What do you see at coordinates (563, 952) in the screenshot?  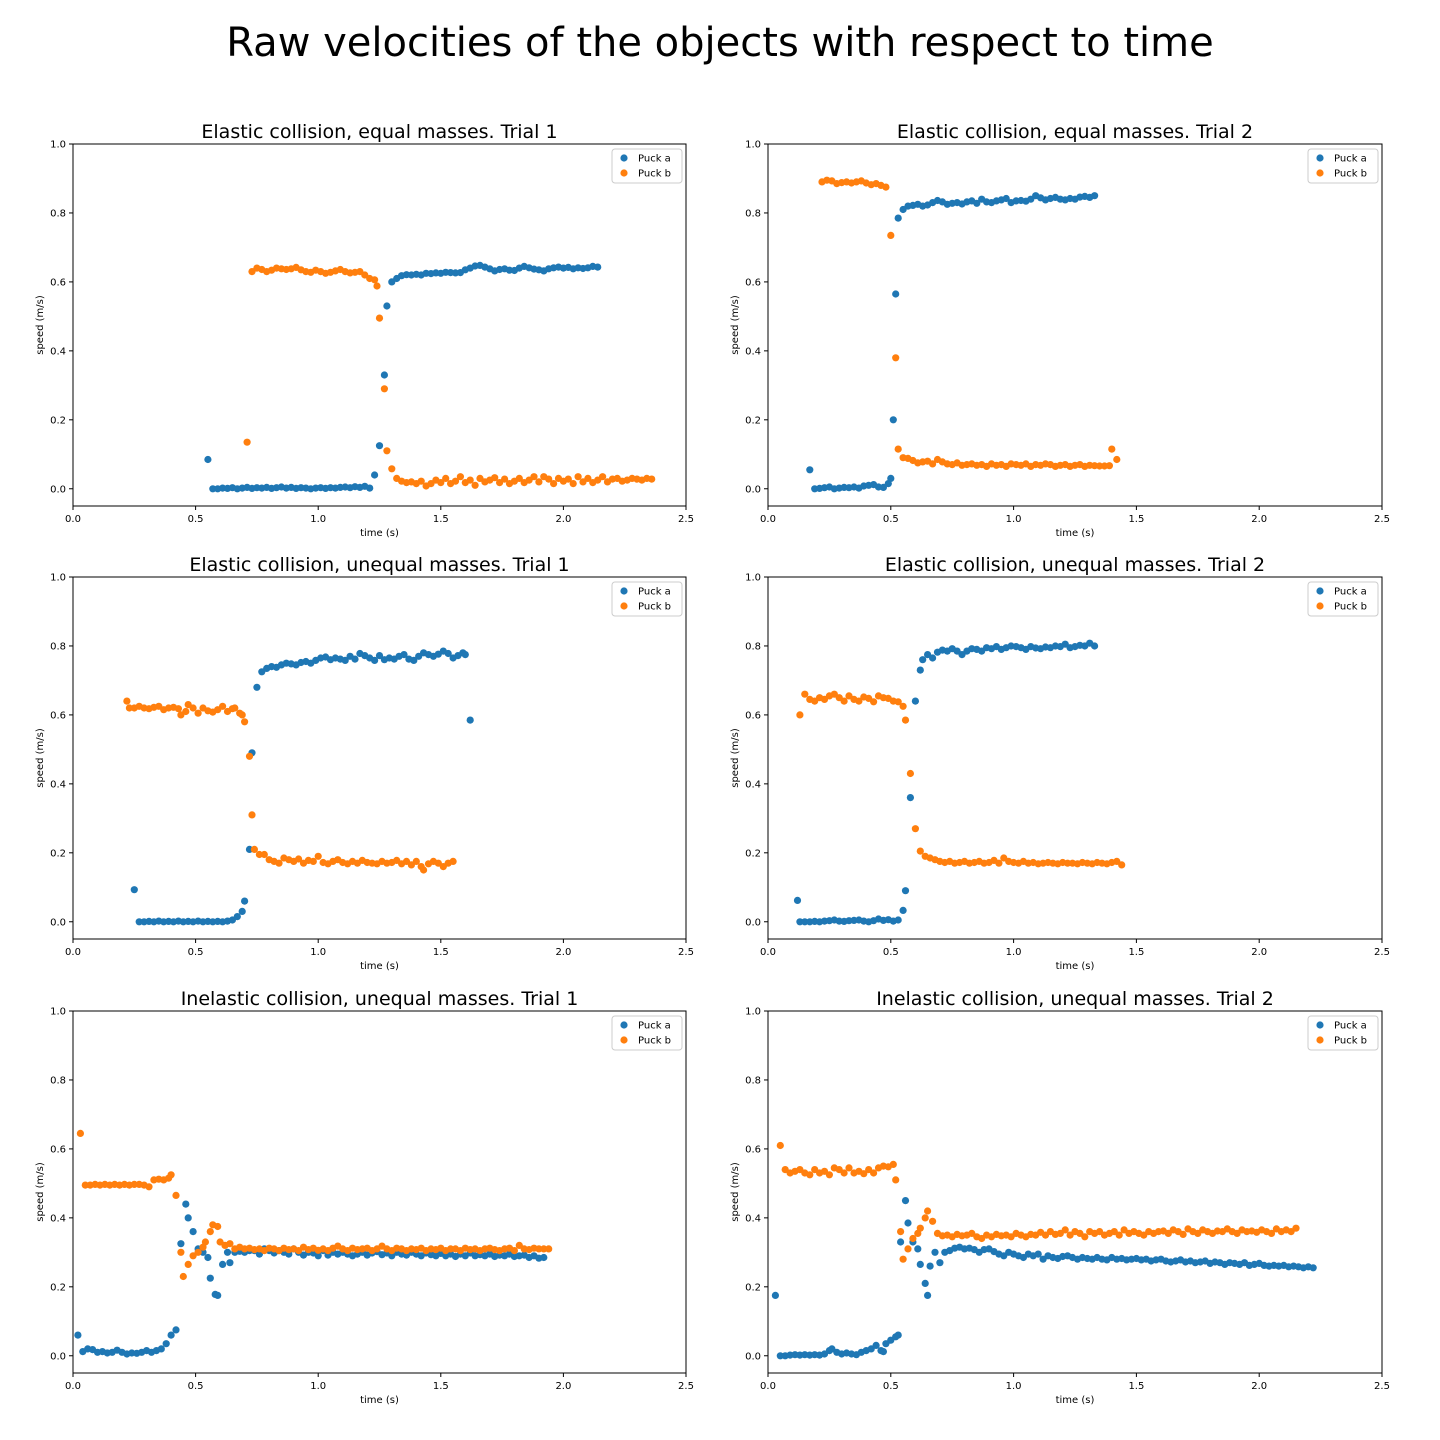 I see `x-tick-label: 2.0` at bounding box center [563, 952].